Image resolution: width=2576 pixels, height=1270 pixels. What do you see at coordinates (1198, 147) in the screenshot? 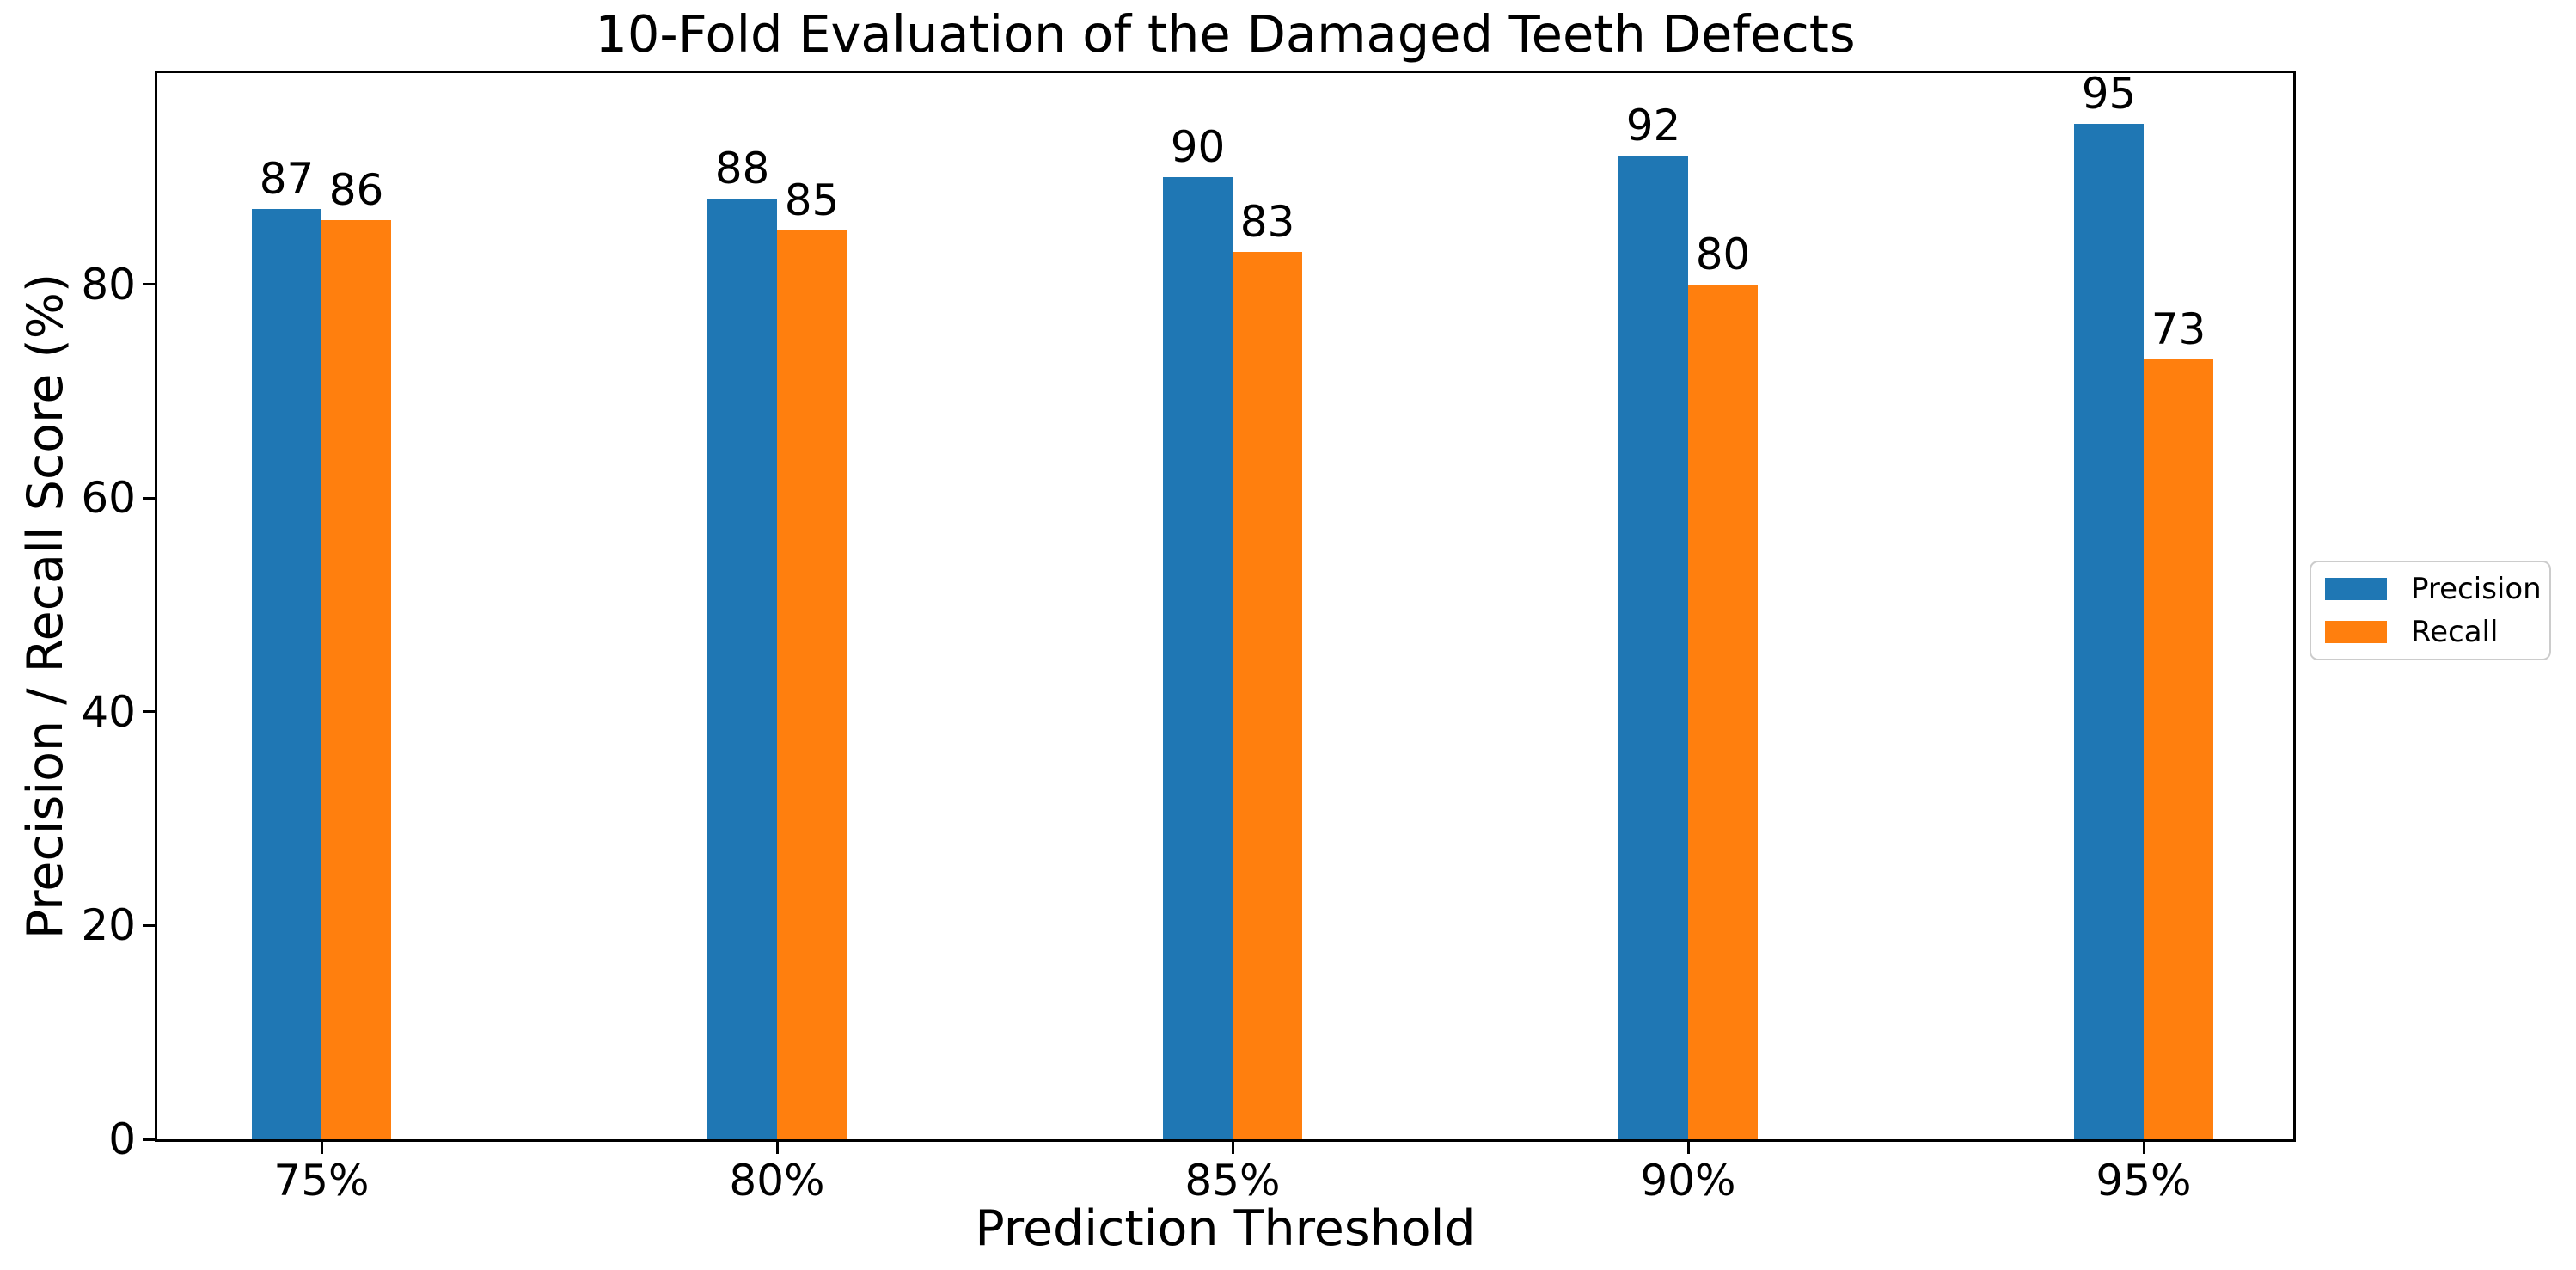
I see `bar-value-label: 90` at bounding box center [1198, 147].